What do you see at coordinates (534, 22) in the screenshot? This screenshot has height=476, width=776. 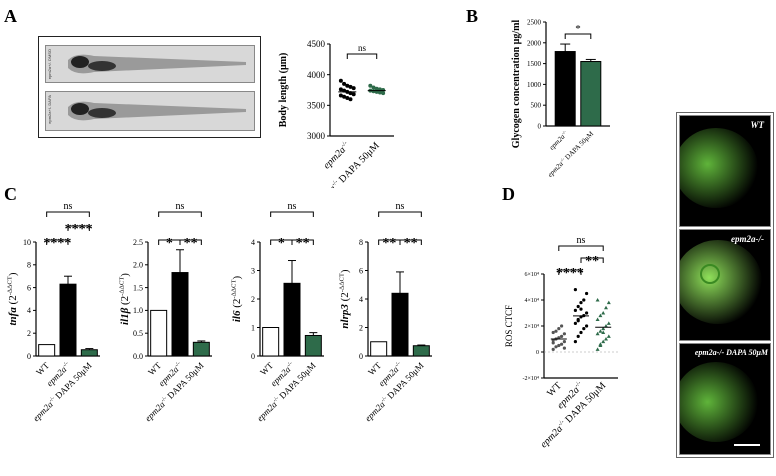 I see `y-tick-label: 2500` at bounding box center [534, 22].